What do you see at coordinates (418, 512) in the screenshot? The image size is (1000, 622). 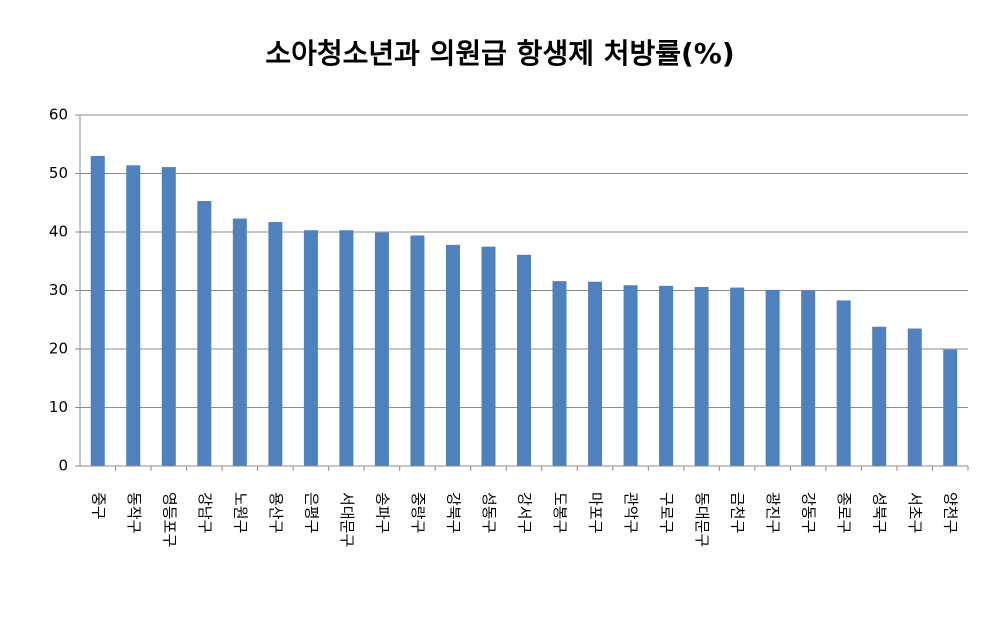 I see `x-tick-label: 중랑구` at bounding box center [418, 512].